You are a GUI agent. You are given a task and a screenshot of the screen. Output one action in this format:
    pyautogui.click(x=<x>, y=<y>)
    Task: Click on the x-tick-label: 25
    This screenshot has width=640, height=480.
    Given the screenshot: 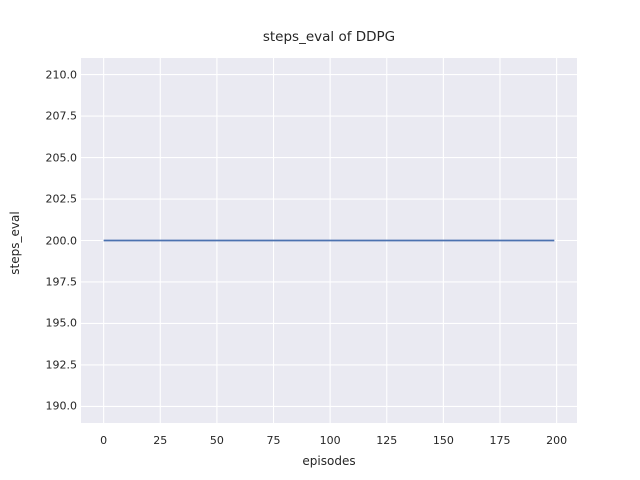 What is the action you would take?
    pyautogui.click(x=160, y=440)
    